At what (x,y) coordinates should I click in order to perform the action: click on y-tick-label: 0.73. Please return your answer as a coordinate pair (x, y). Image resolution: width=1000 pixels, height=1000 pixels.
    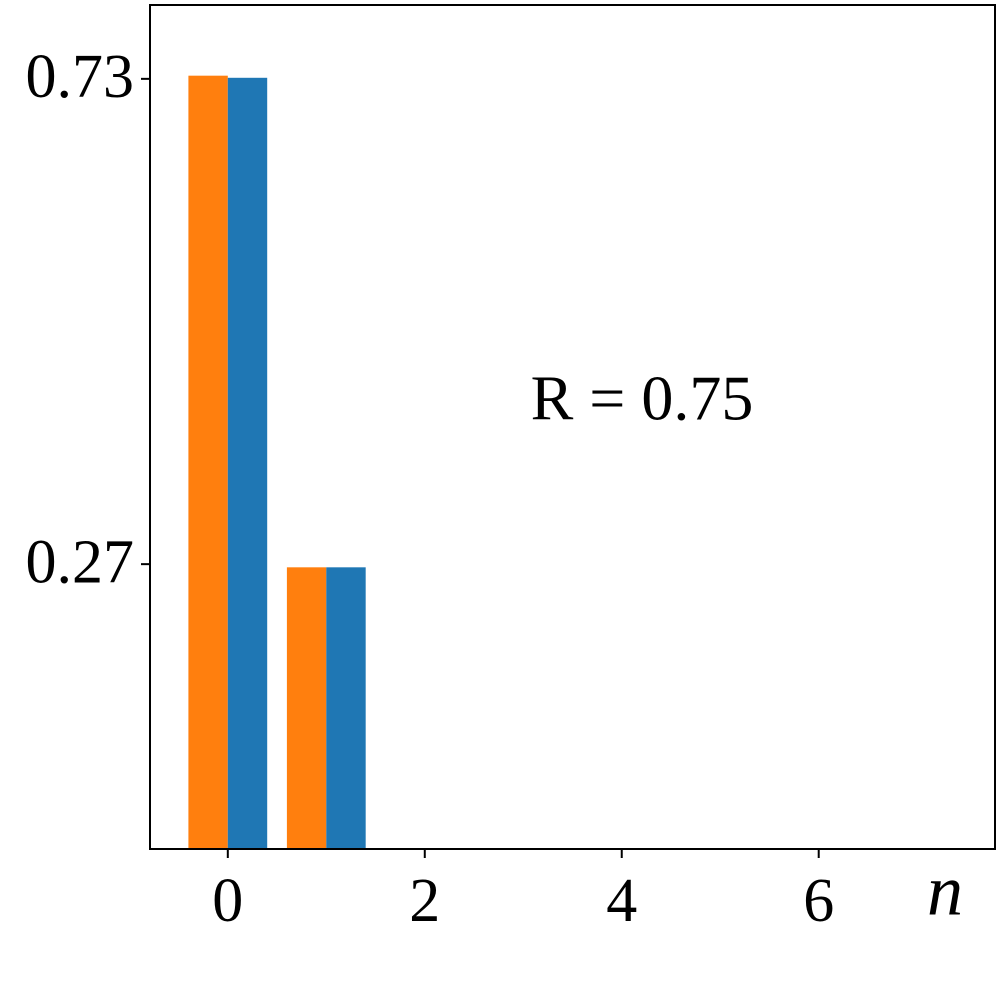
    Looking at the image, I should click on (80, 77).